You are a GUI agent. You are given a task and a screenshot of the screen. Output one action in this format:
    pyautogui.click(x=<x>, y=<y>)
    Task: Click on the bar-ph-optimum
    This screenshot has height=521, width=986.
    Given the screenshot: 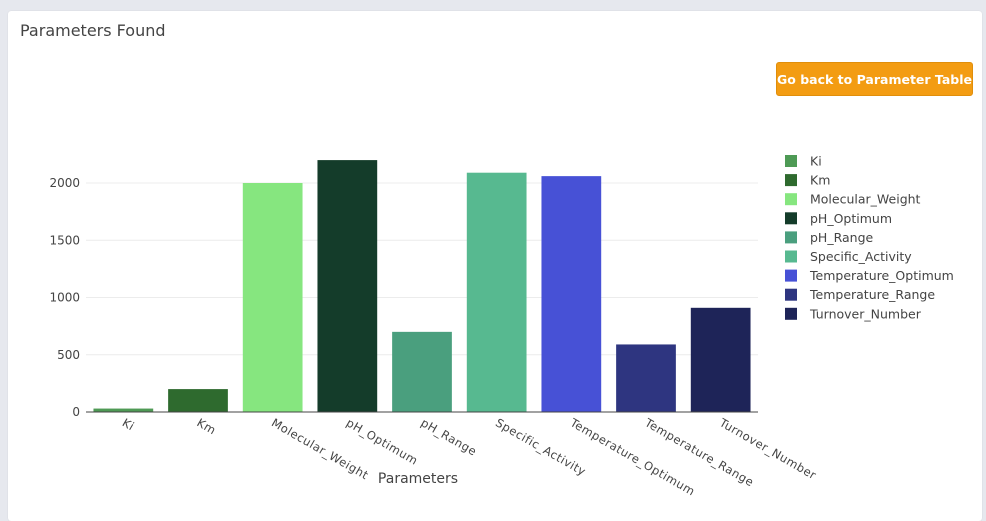 What is the action you would take?
    pyautogui.click(x=347, y=286)
    